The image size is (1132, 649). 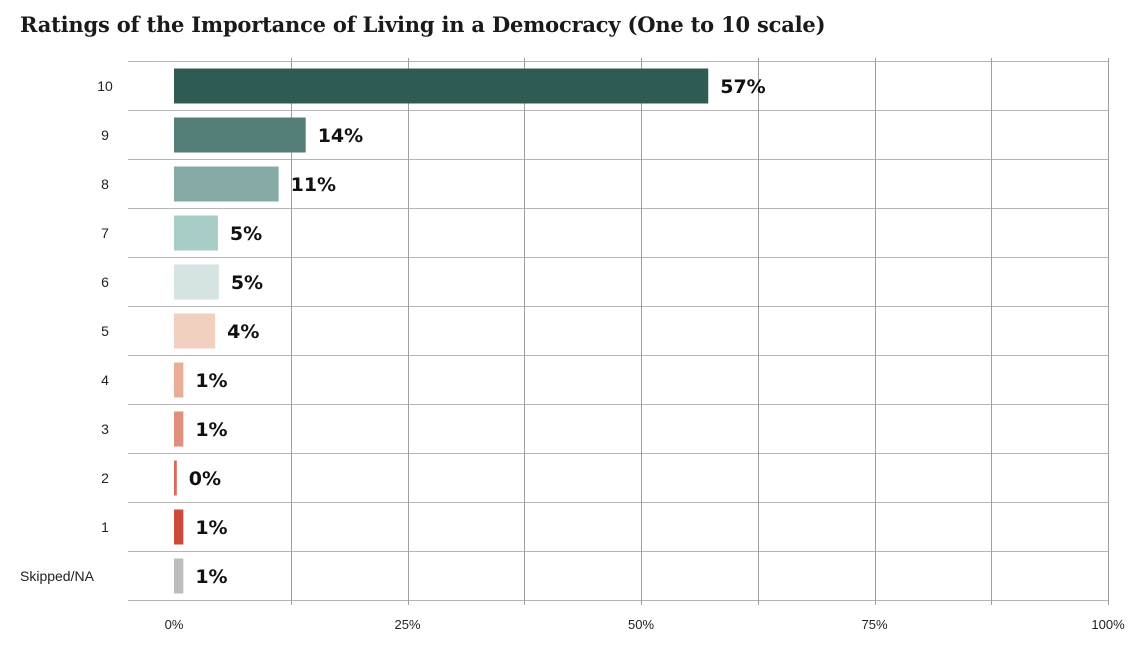 What do you see at coordinates (243, 332) in the screenshot?
I see `data-label: 4%` at bounding box center [243, 332].